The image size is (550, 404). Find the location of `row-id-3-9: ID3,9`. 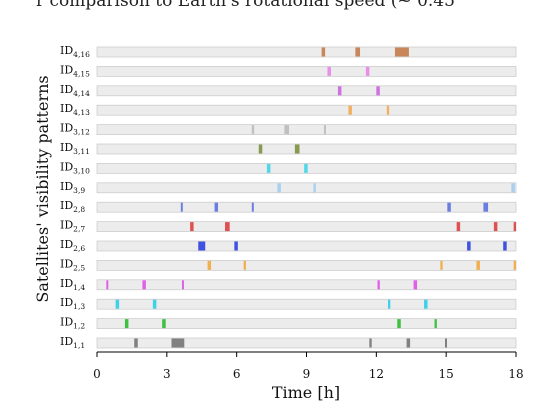

row-id-3-9: ID3,9 is located at coordinates (288, 187).